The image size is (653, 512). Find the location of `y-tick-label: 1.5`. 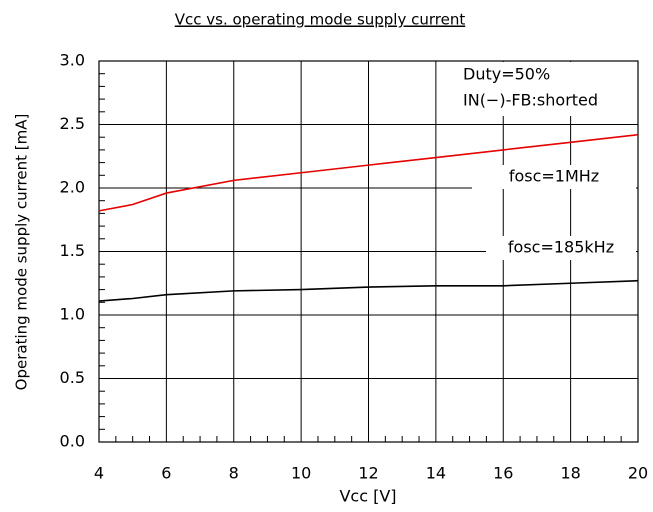

y-tick-label: 1.5 is located at coordinates (72, 250).